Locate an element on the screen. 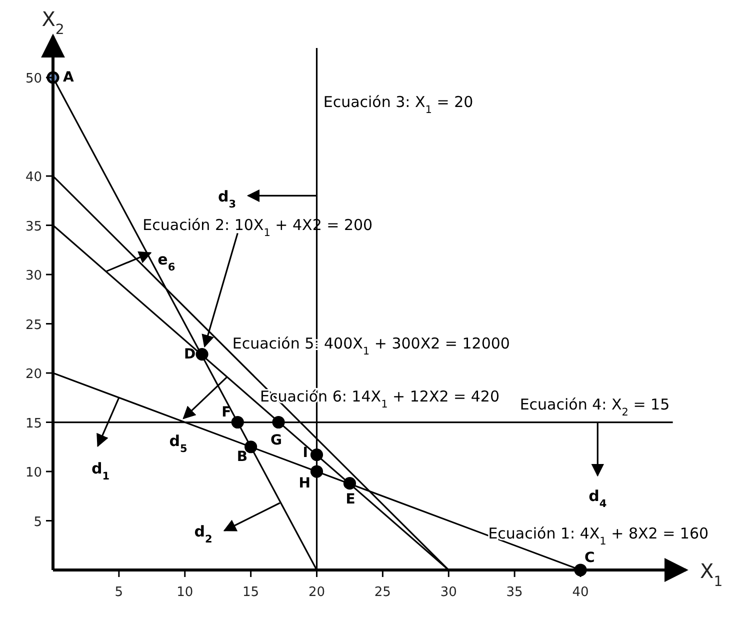 Image resolution: width=737 pixels, height=631 pixels. y-tick-label: 25 is located at coordinates (33, 325).